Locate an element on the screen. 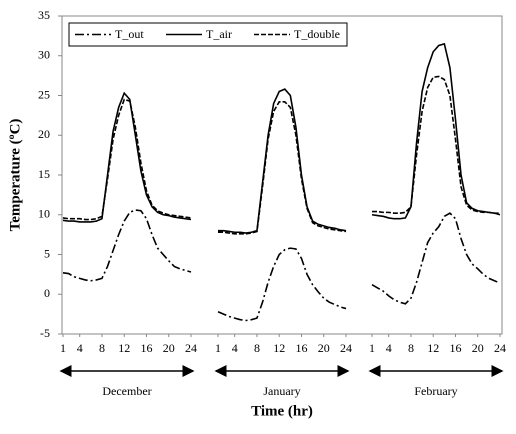 Image resolution: width=516 pixels, height=434 pixels. y-tick-label: 15 is located at coordinates (44, 174).